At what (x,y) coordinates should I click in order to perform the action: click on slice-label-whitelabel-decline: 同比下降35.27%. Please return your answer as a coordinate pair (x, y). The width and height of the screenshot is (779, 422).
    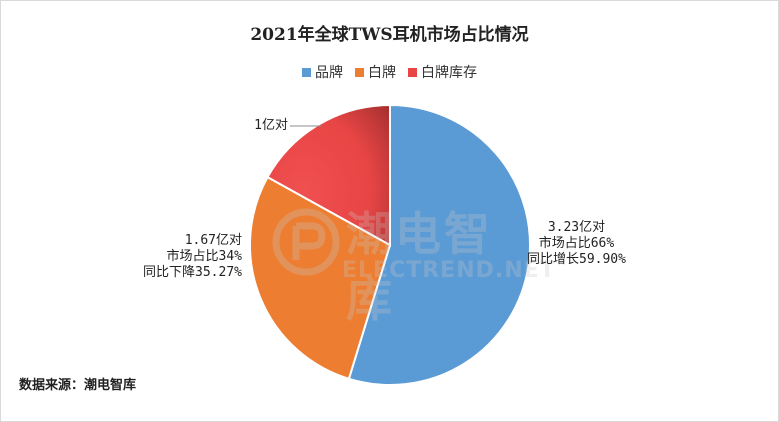
    Looking at the image, I should click on (192, 272).